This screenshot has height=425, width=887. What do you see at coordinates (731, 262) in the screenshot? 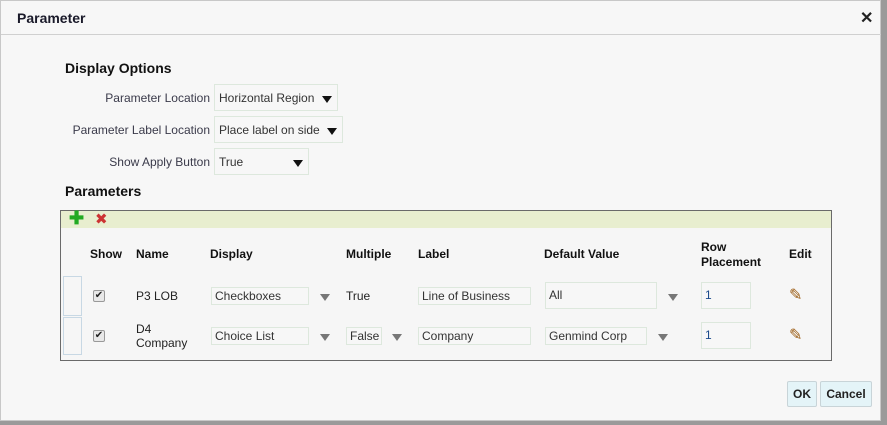
I see `column-header-placement: Placement` at bounding box center [731, 262].